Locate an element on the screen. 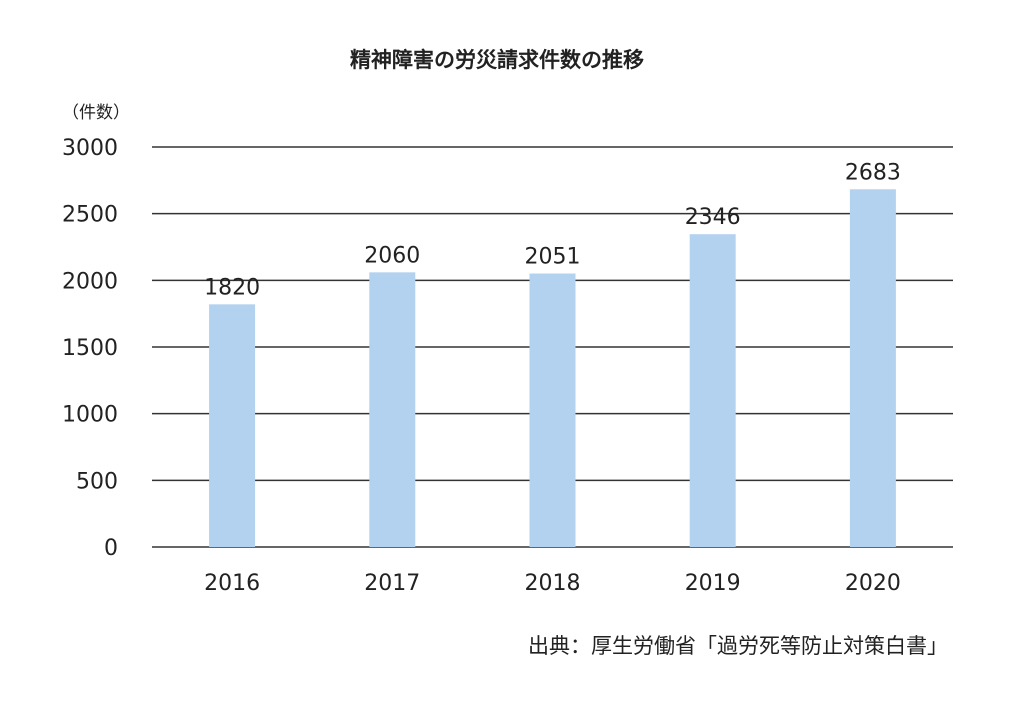 The width and height of the screenshot is (1018, 709). y-tick-label: 3000 is located at coordinates (90, 148).